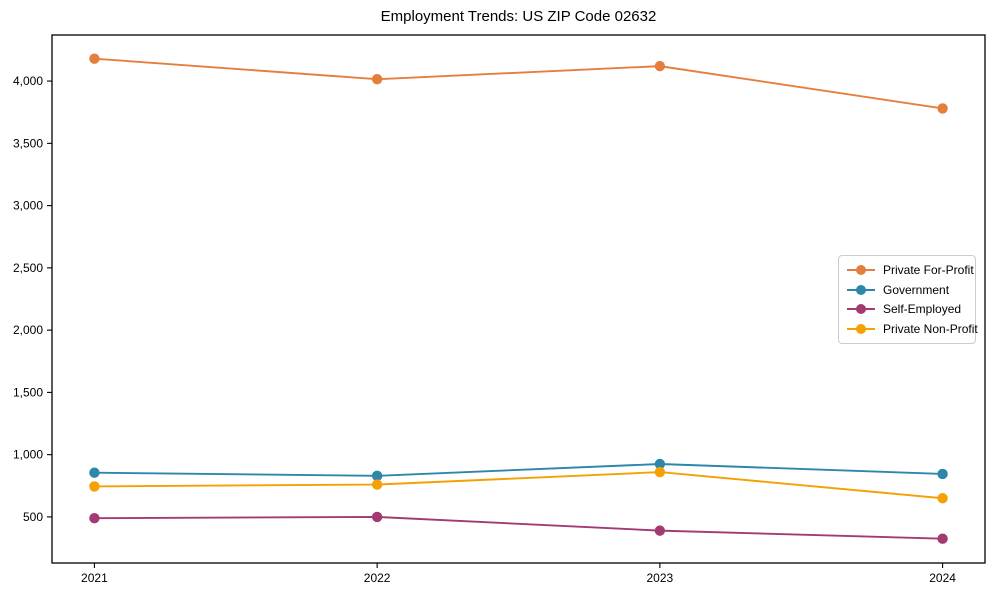 The width and height of the screenshot is (1000, 600). I want to click on legend-label: Self-Employed, so click(922, 309).